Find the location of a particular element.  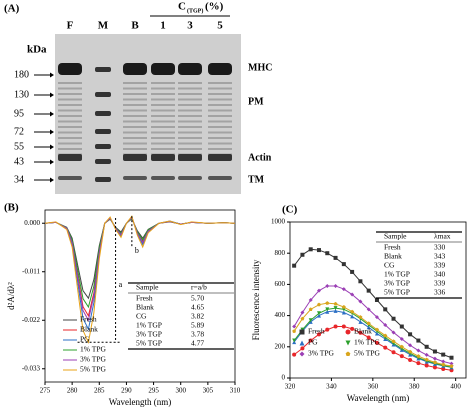

x-tick-label: 280 is located at coordinates (72, 391).